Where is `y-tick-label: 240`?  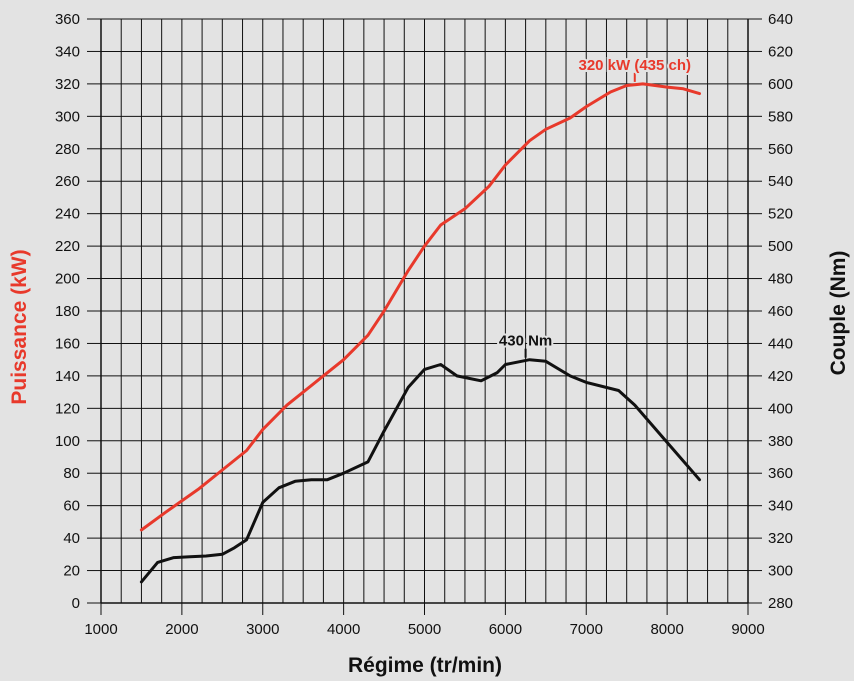
y-tick-label: 240 is located at coordinates (67, 214).